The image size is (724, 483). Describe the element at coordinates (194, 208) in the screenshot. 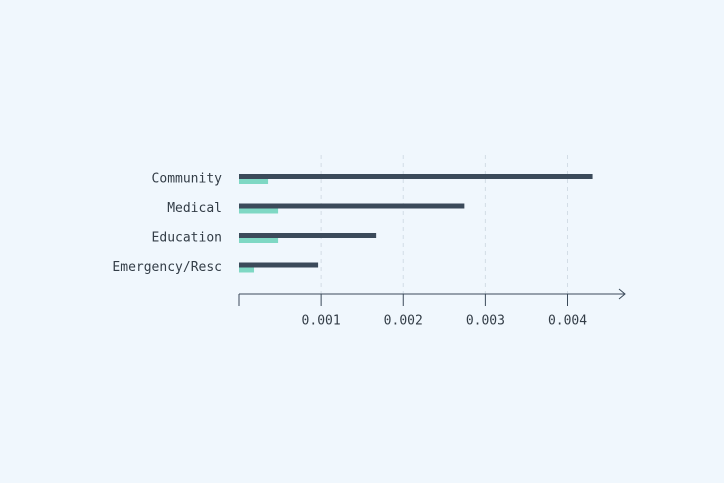

I see `y-tick-label: Medical` at that location.